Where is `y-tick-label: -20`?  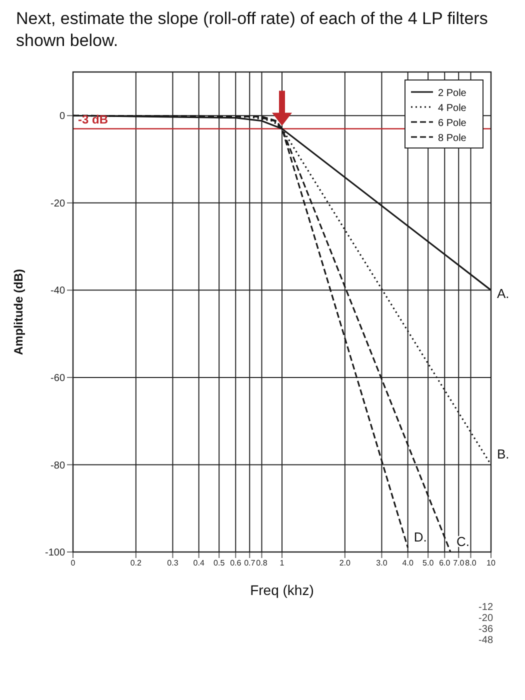
y-tick-label: -20 is located at coordinates (58, 204).